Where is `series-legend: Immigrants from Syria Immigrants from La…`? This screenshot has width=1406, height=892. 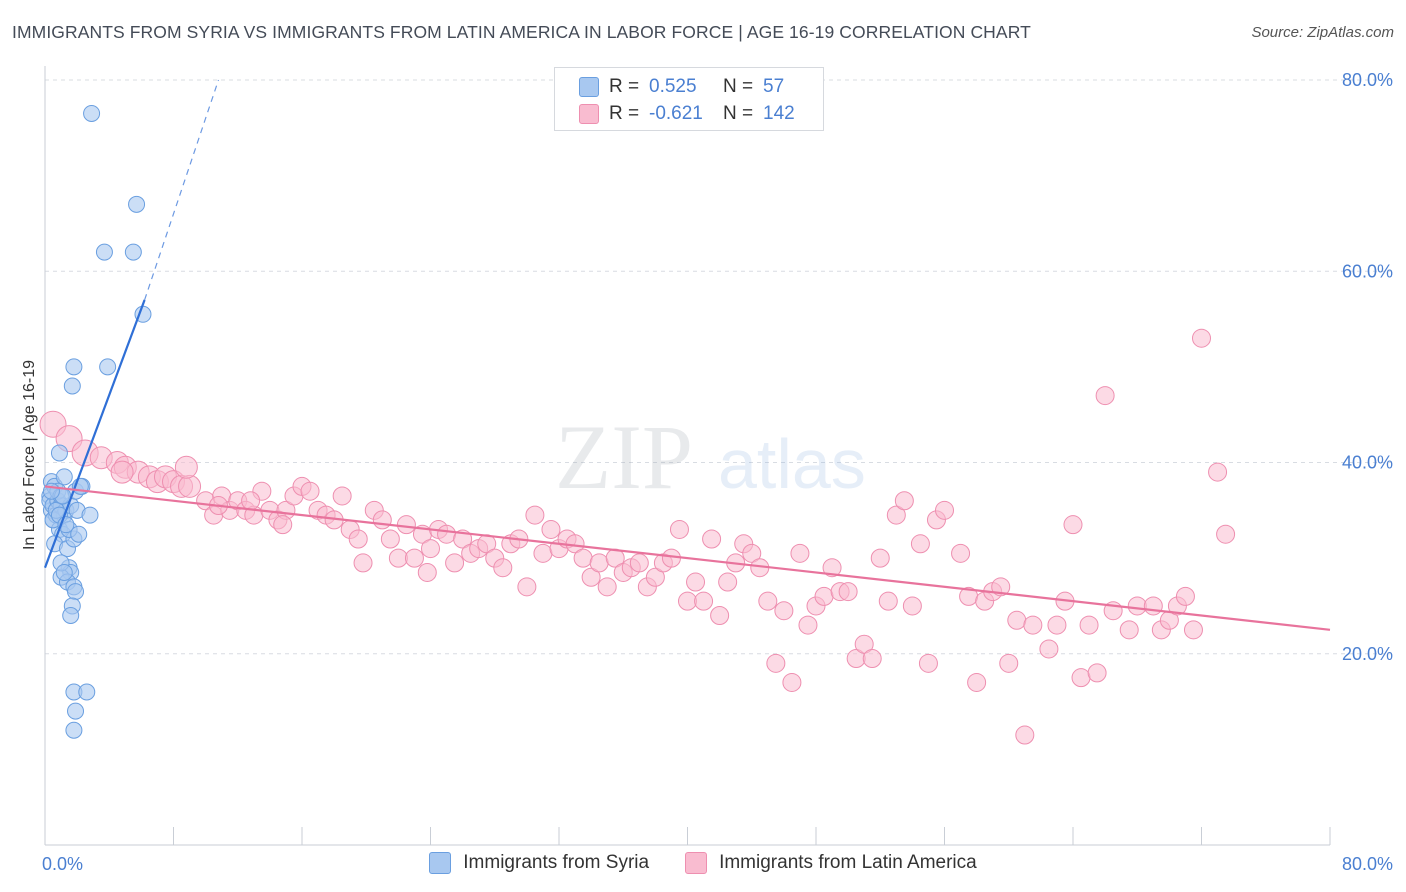
series-legend: Immigrants from Syria Immigrants from La… is located at coordinates (703, 863).